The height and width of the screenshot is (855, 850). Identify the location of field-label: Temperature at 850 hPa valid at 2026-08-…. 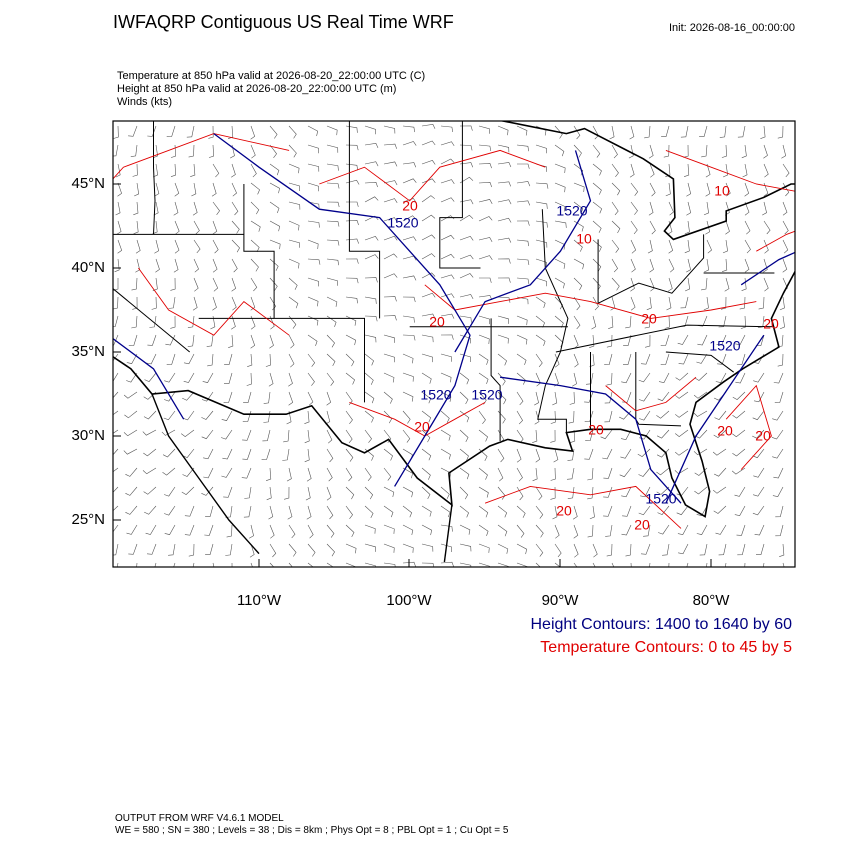
(271, 76).